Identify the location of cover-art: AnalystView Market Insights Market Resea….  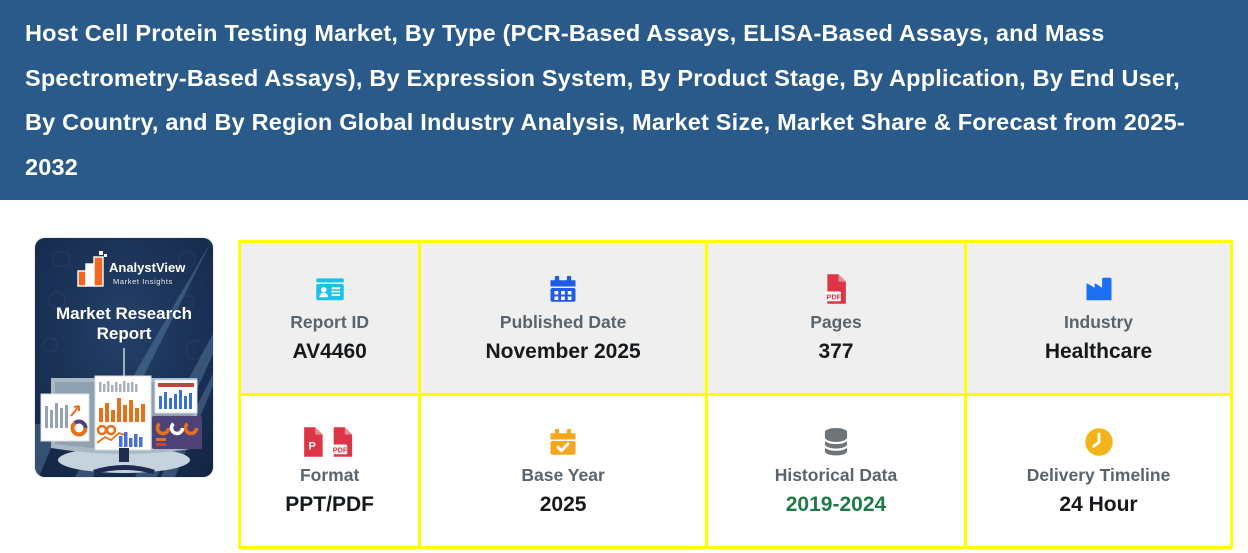
(124, 357).